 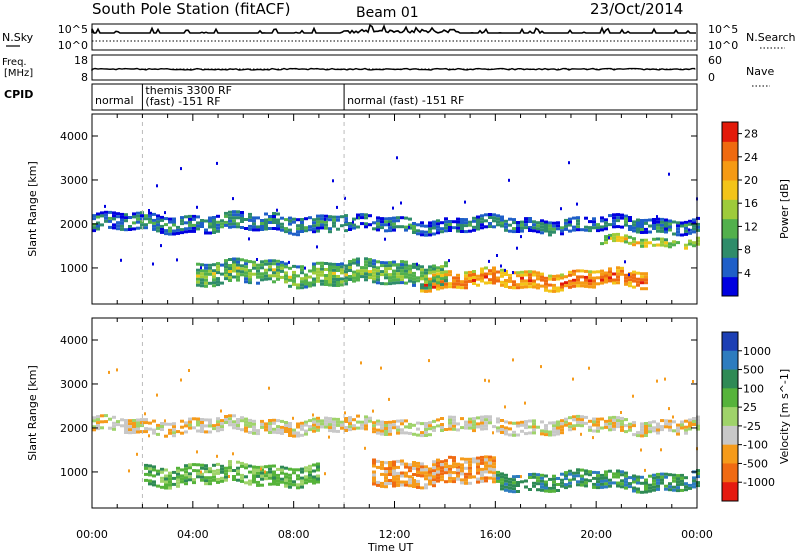 What do you see at coordinates (393, 29) in the screenshot?
I see `nsky-trace` at bounding box center [393, 29].